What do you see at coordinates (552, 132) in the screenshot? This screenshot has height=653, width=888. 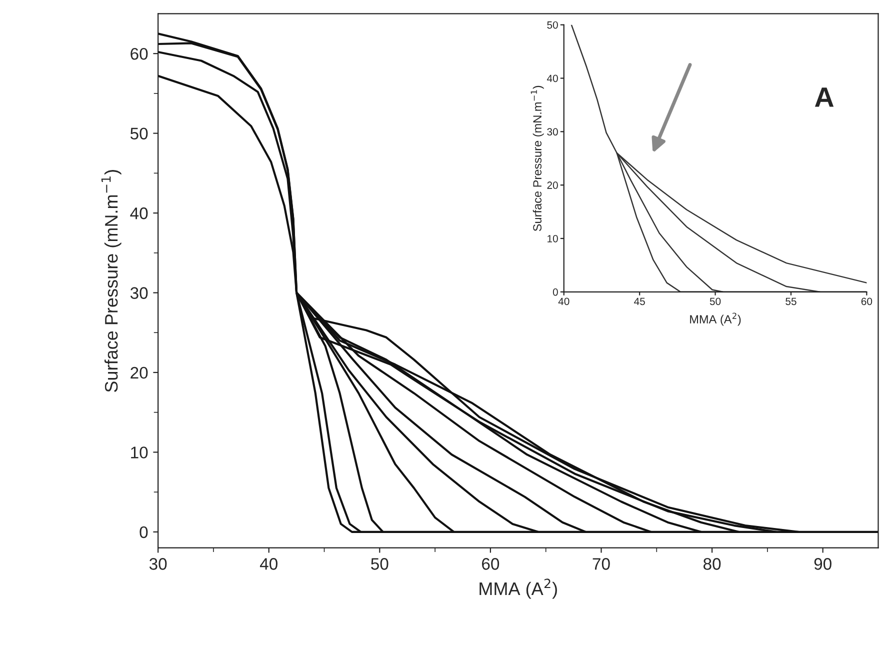 I see `y-tick-label: 30` at bounding box center [552, 132].